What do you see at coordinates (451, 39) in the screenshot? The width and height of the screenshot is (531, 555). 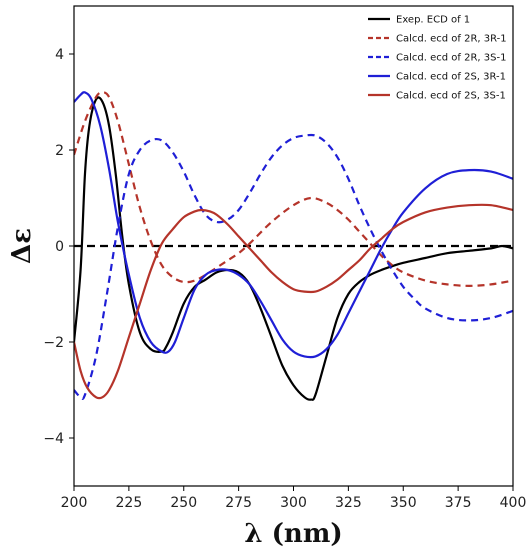 I see `legend-label-2: Calcd. ecd of 2R, 3R-1` at bounding box center [451, 39].